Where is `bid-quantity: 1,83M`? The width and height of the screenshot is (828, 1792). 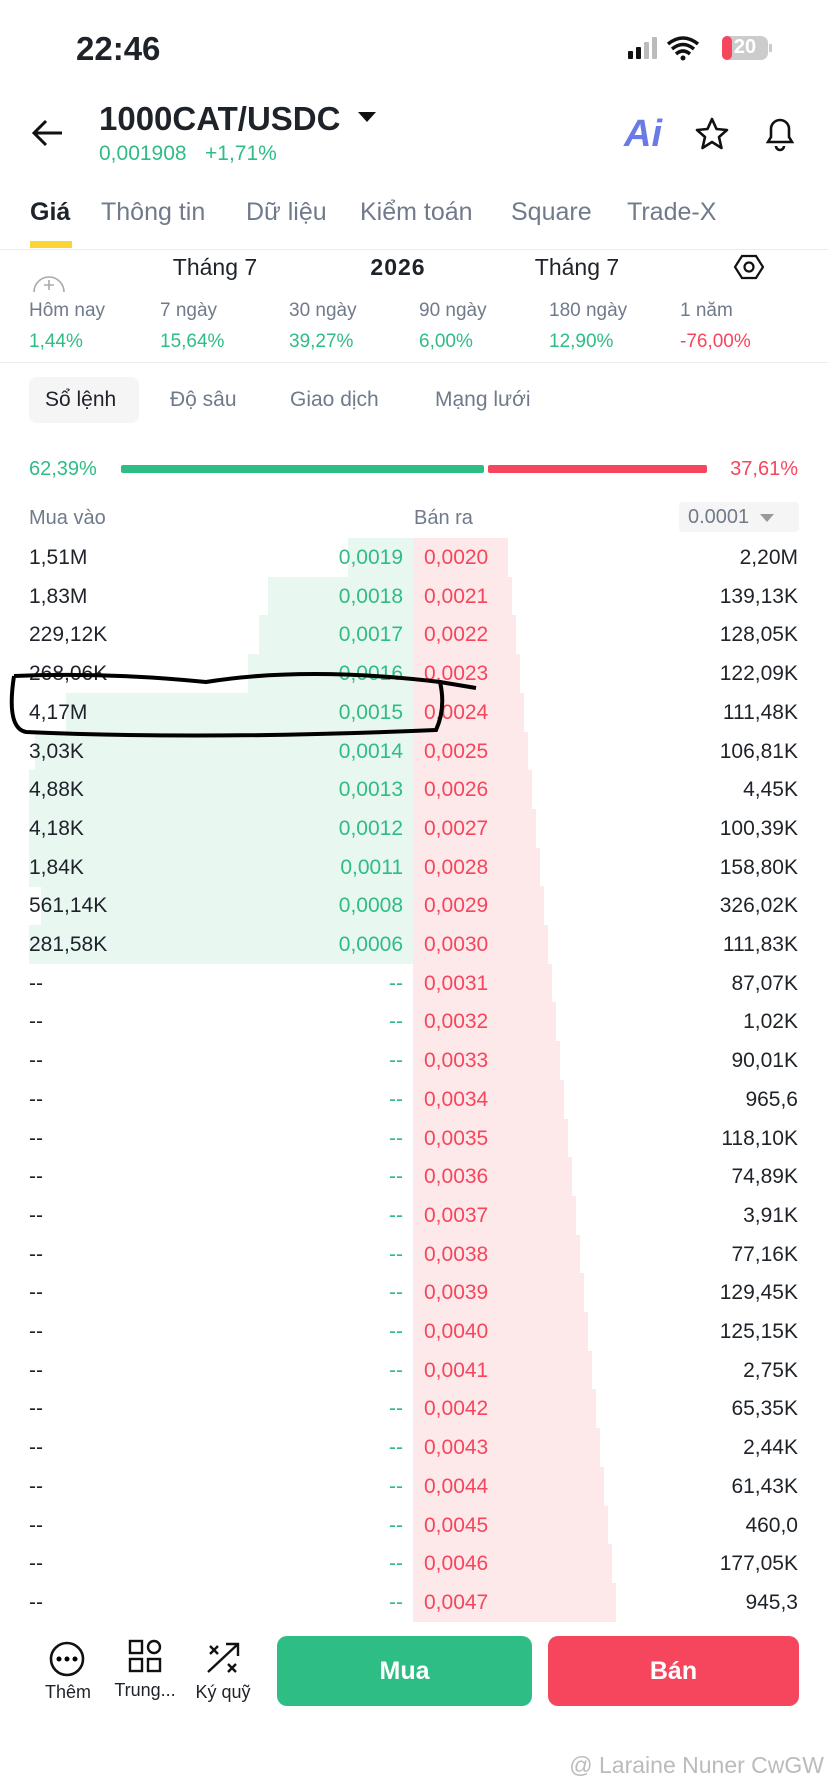 bid-quantity: 1,83M is located at coordinates (58, 596).